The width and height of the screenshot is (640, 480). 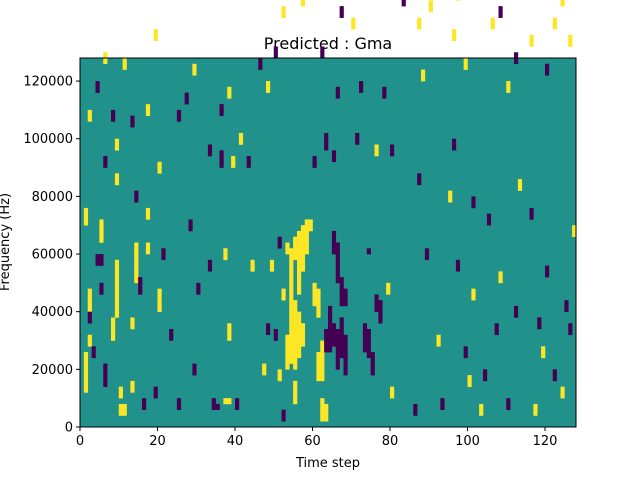 I want to click on chart-title: Predicted : Gma, so click(x=328, y=43).